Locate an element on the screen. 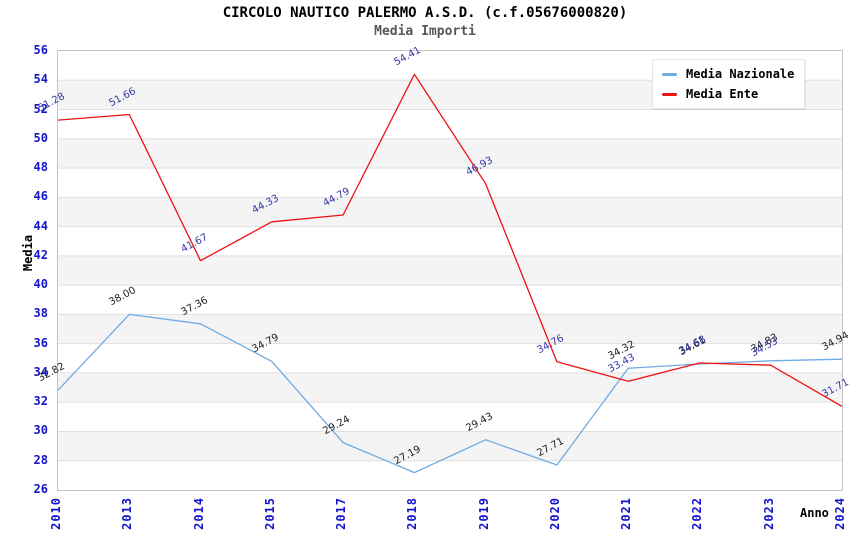 Image resolution: width=850 pixels, height=550 pixels. x-tick-label: 2023 is located at coordinates (768, 513).